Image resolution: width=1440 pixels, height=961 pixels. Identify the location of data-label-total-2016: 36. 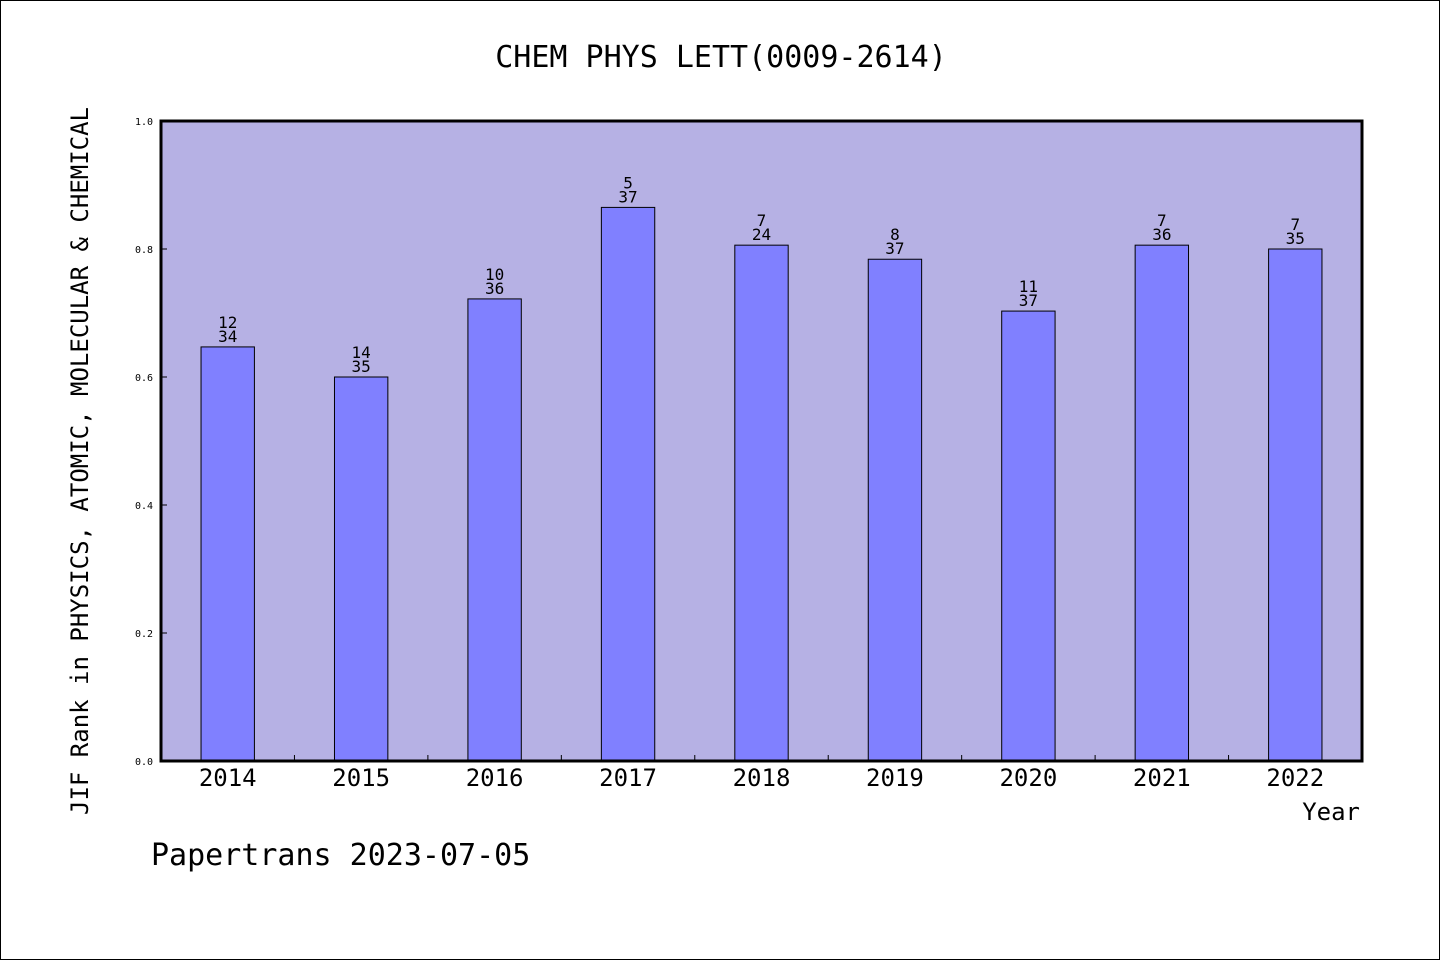
(494, 288).